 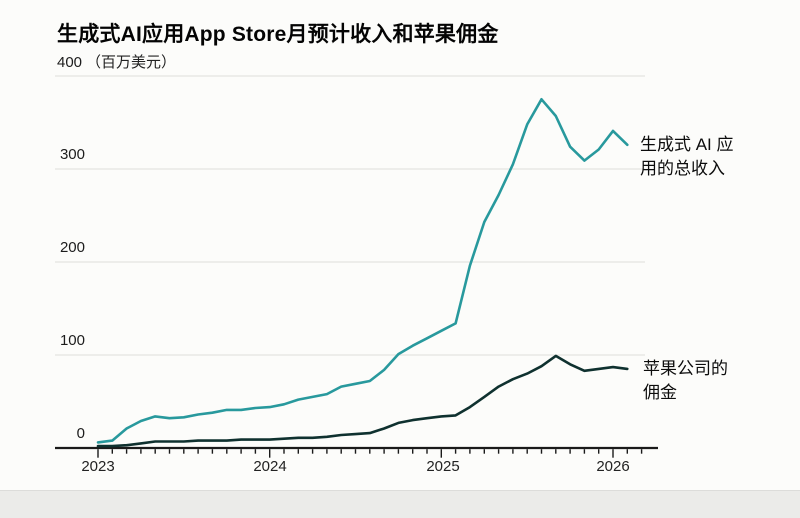 I want to click on unit-label: （百万美元）, so click(x=131, y=62).